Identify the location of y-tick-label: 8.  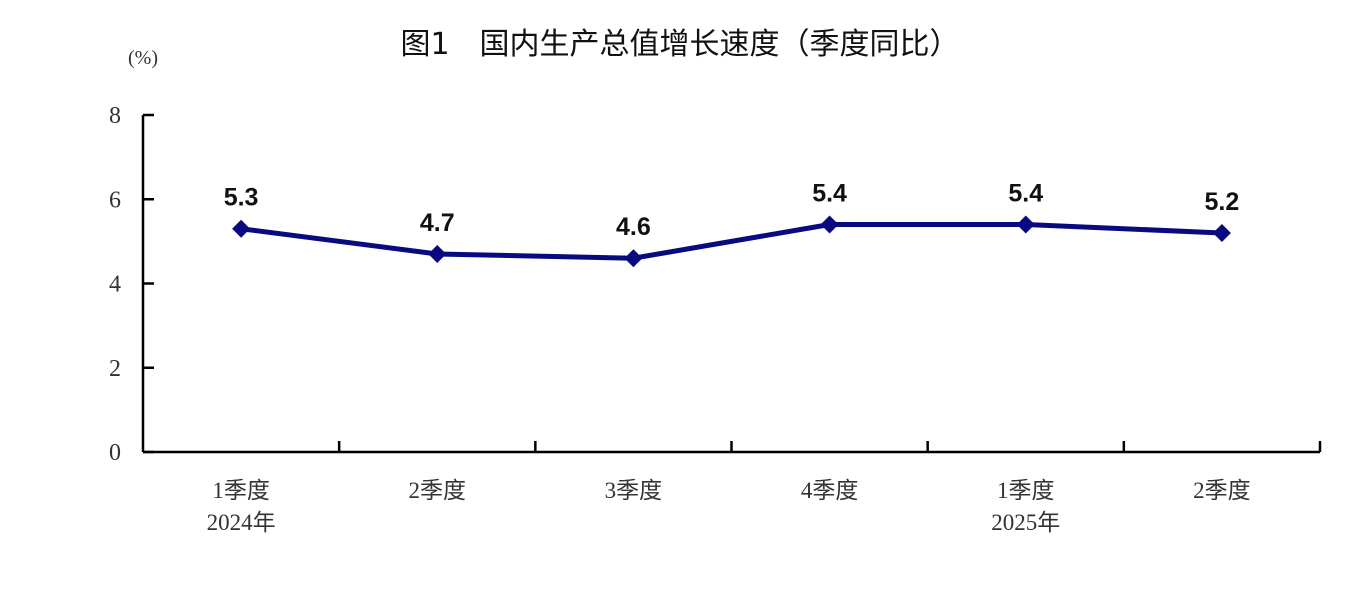
(115, 116).